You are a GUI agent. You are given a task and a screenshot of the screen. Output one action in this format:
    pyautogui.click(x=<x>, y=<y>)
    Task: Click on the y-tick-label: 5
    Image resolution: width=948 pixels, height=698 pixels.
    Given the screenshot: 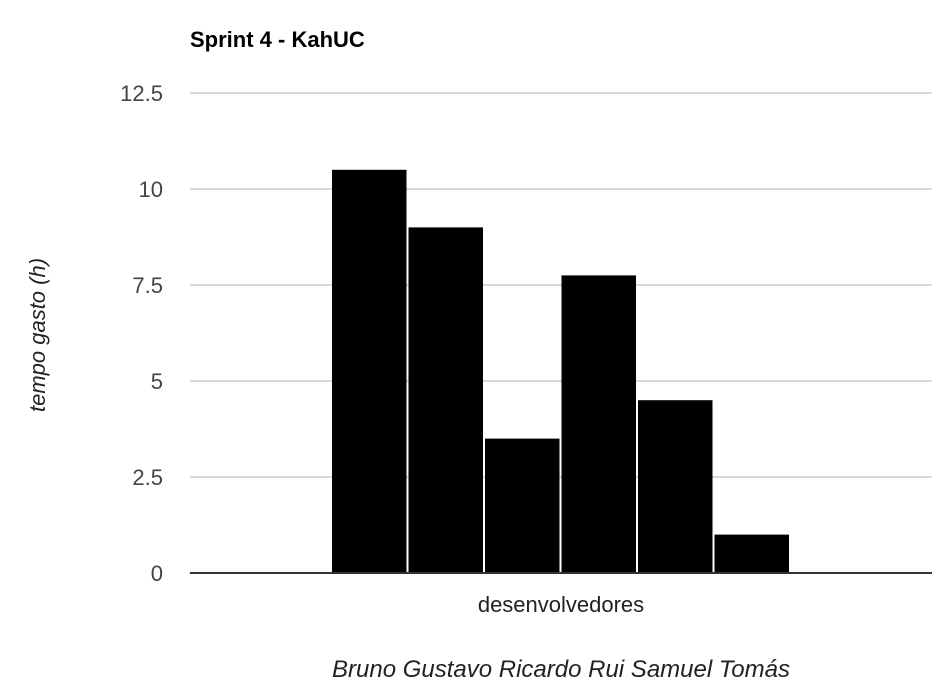 What is the action you would take?
    pyautogui.click(x=157, y=381)
    